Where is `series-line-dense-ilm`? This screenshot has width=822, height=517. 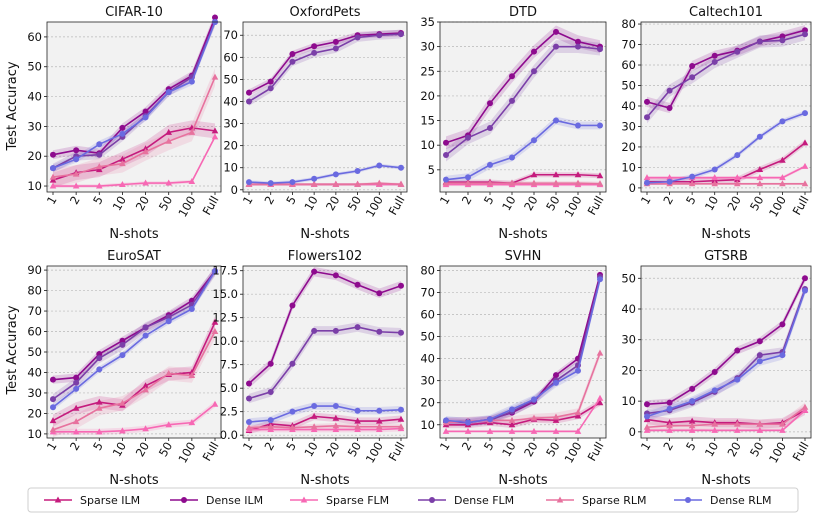 series-line-dense-ilm is located at coordinates (325, 63).